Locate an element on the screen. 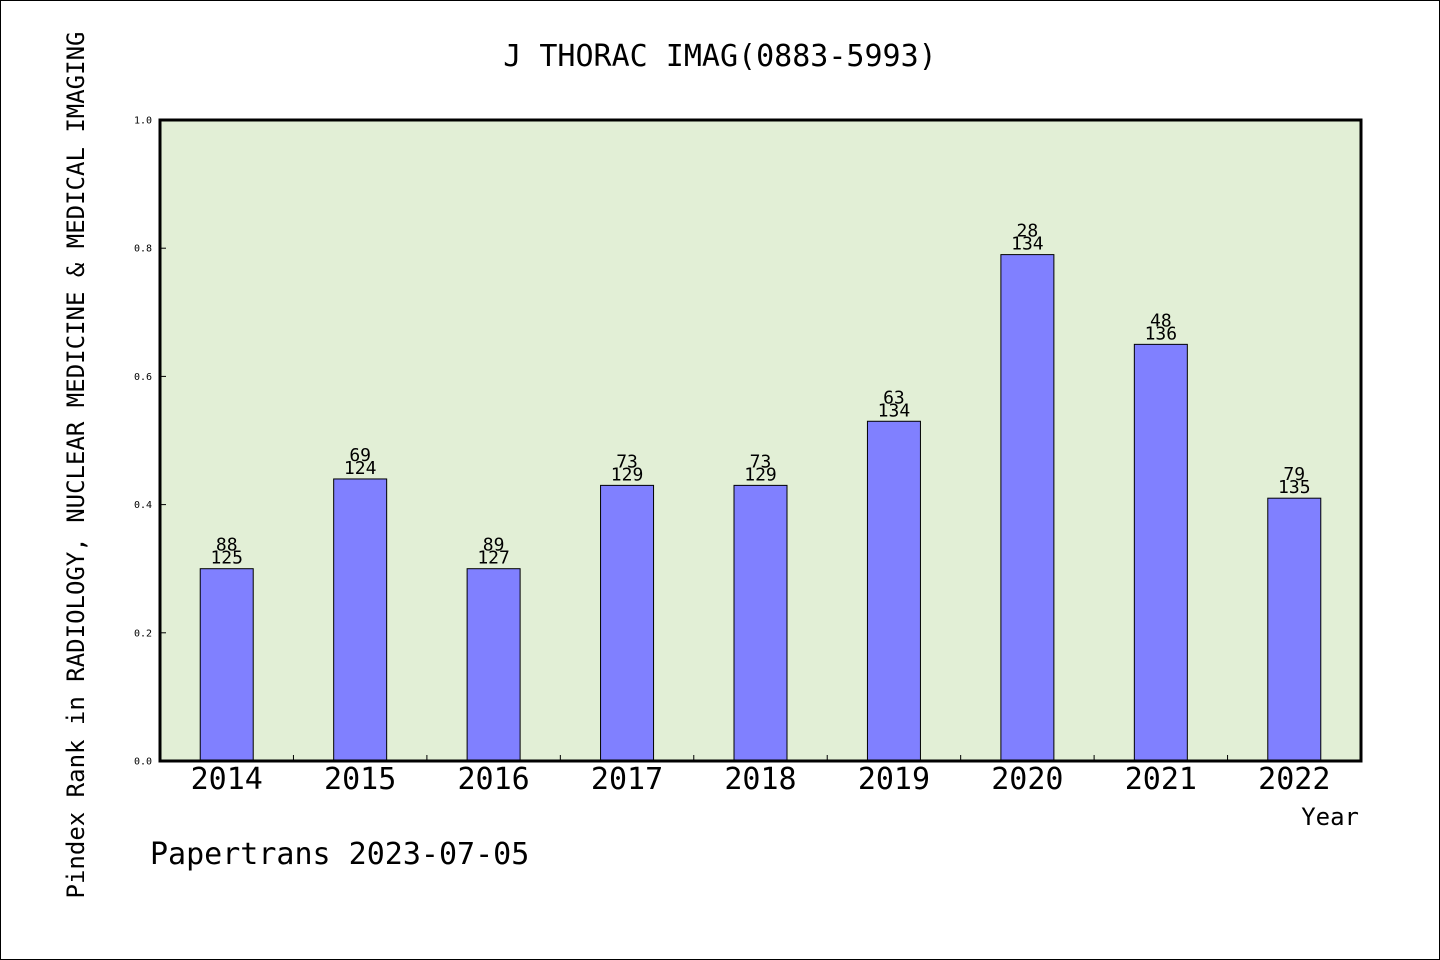 The image size is (1440, 960). bar-2021 is located at coordinates (1160, 552).